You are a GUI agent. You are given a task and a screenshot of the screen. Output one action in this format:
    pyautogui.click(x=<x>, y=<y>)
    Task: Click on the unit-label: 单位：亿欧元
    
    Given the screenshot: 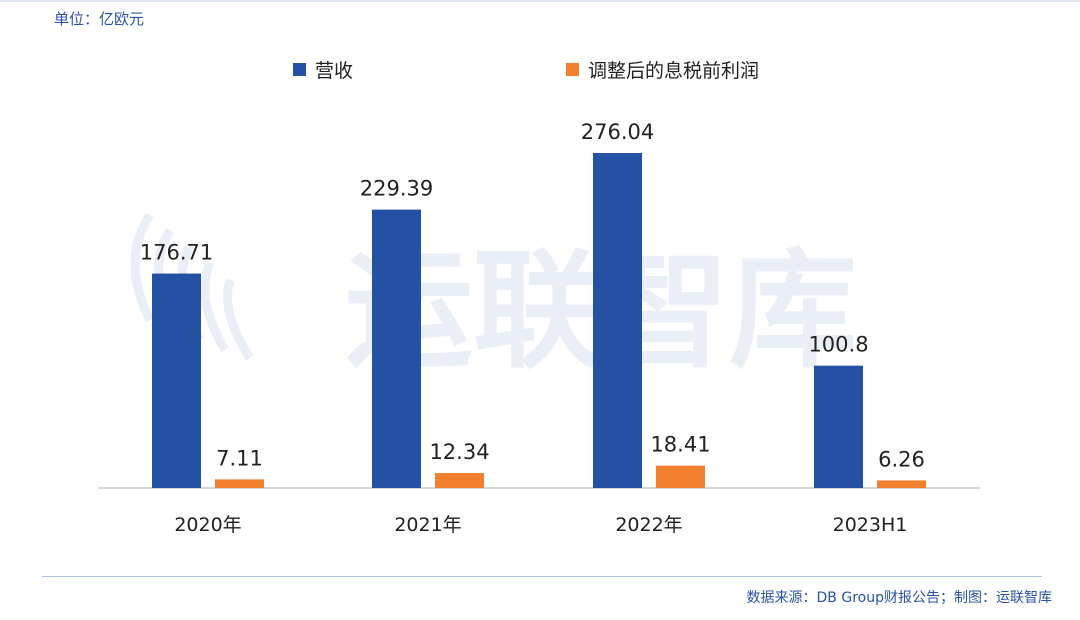 What is the action you would take?
    pyautogui.click(x=99, y=19)
    